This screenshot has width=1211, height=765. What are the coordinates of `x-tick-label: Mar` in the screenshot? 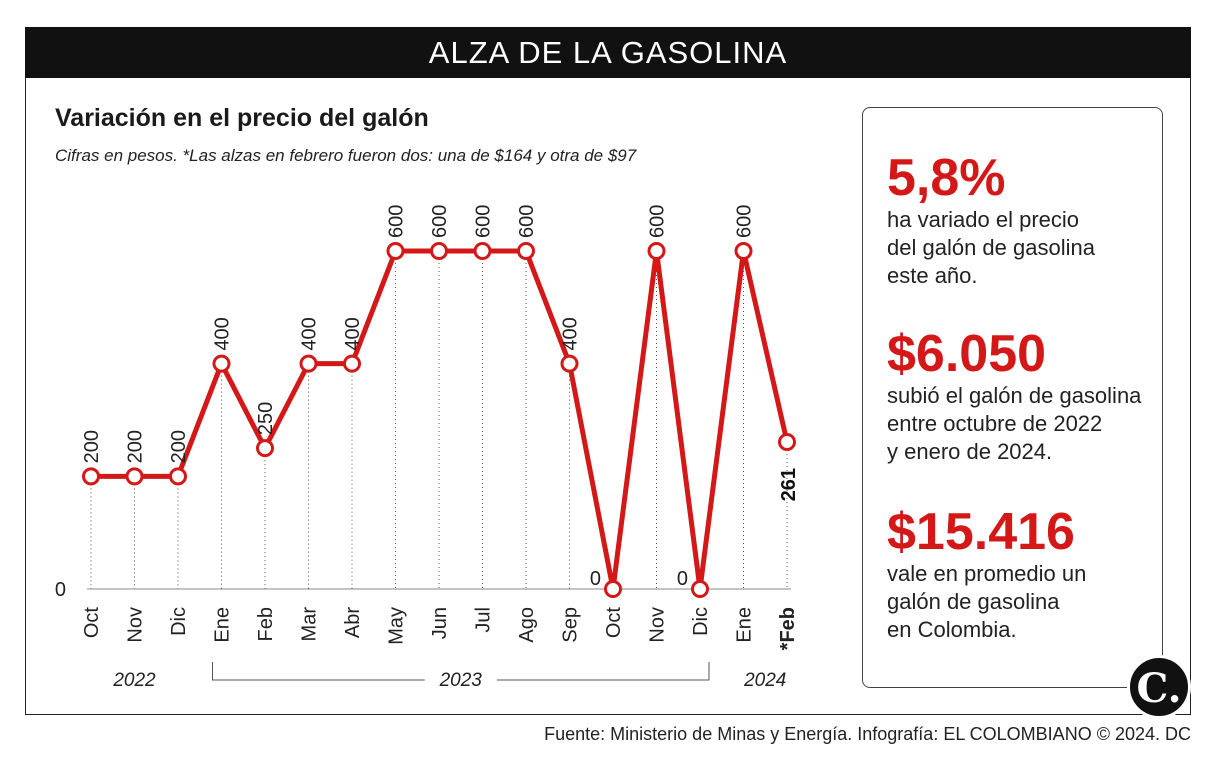 It's located at (310, 624).